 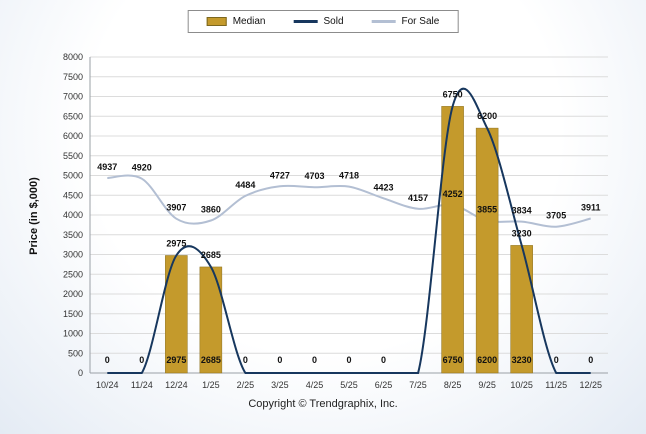 What do you see at coordinates (142, 168) in the screenshot?
I see `for-sale-value-label: 4920` at bounding box center [142, 168].